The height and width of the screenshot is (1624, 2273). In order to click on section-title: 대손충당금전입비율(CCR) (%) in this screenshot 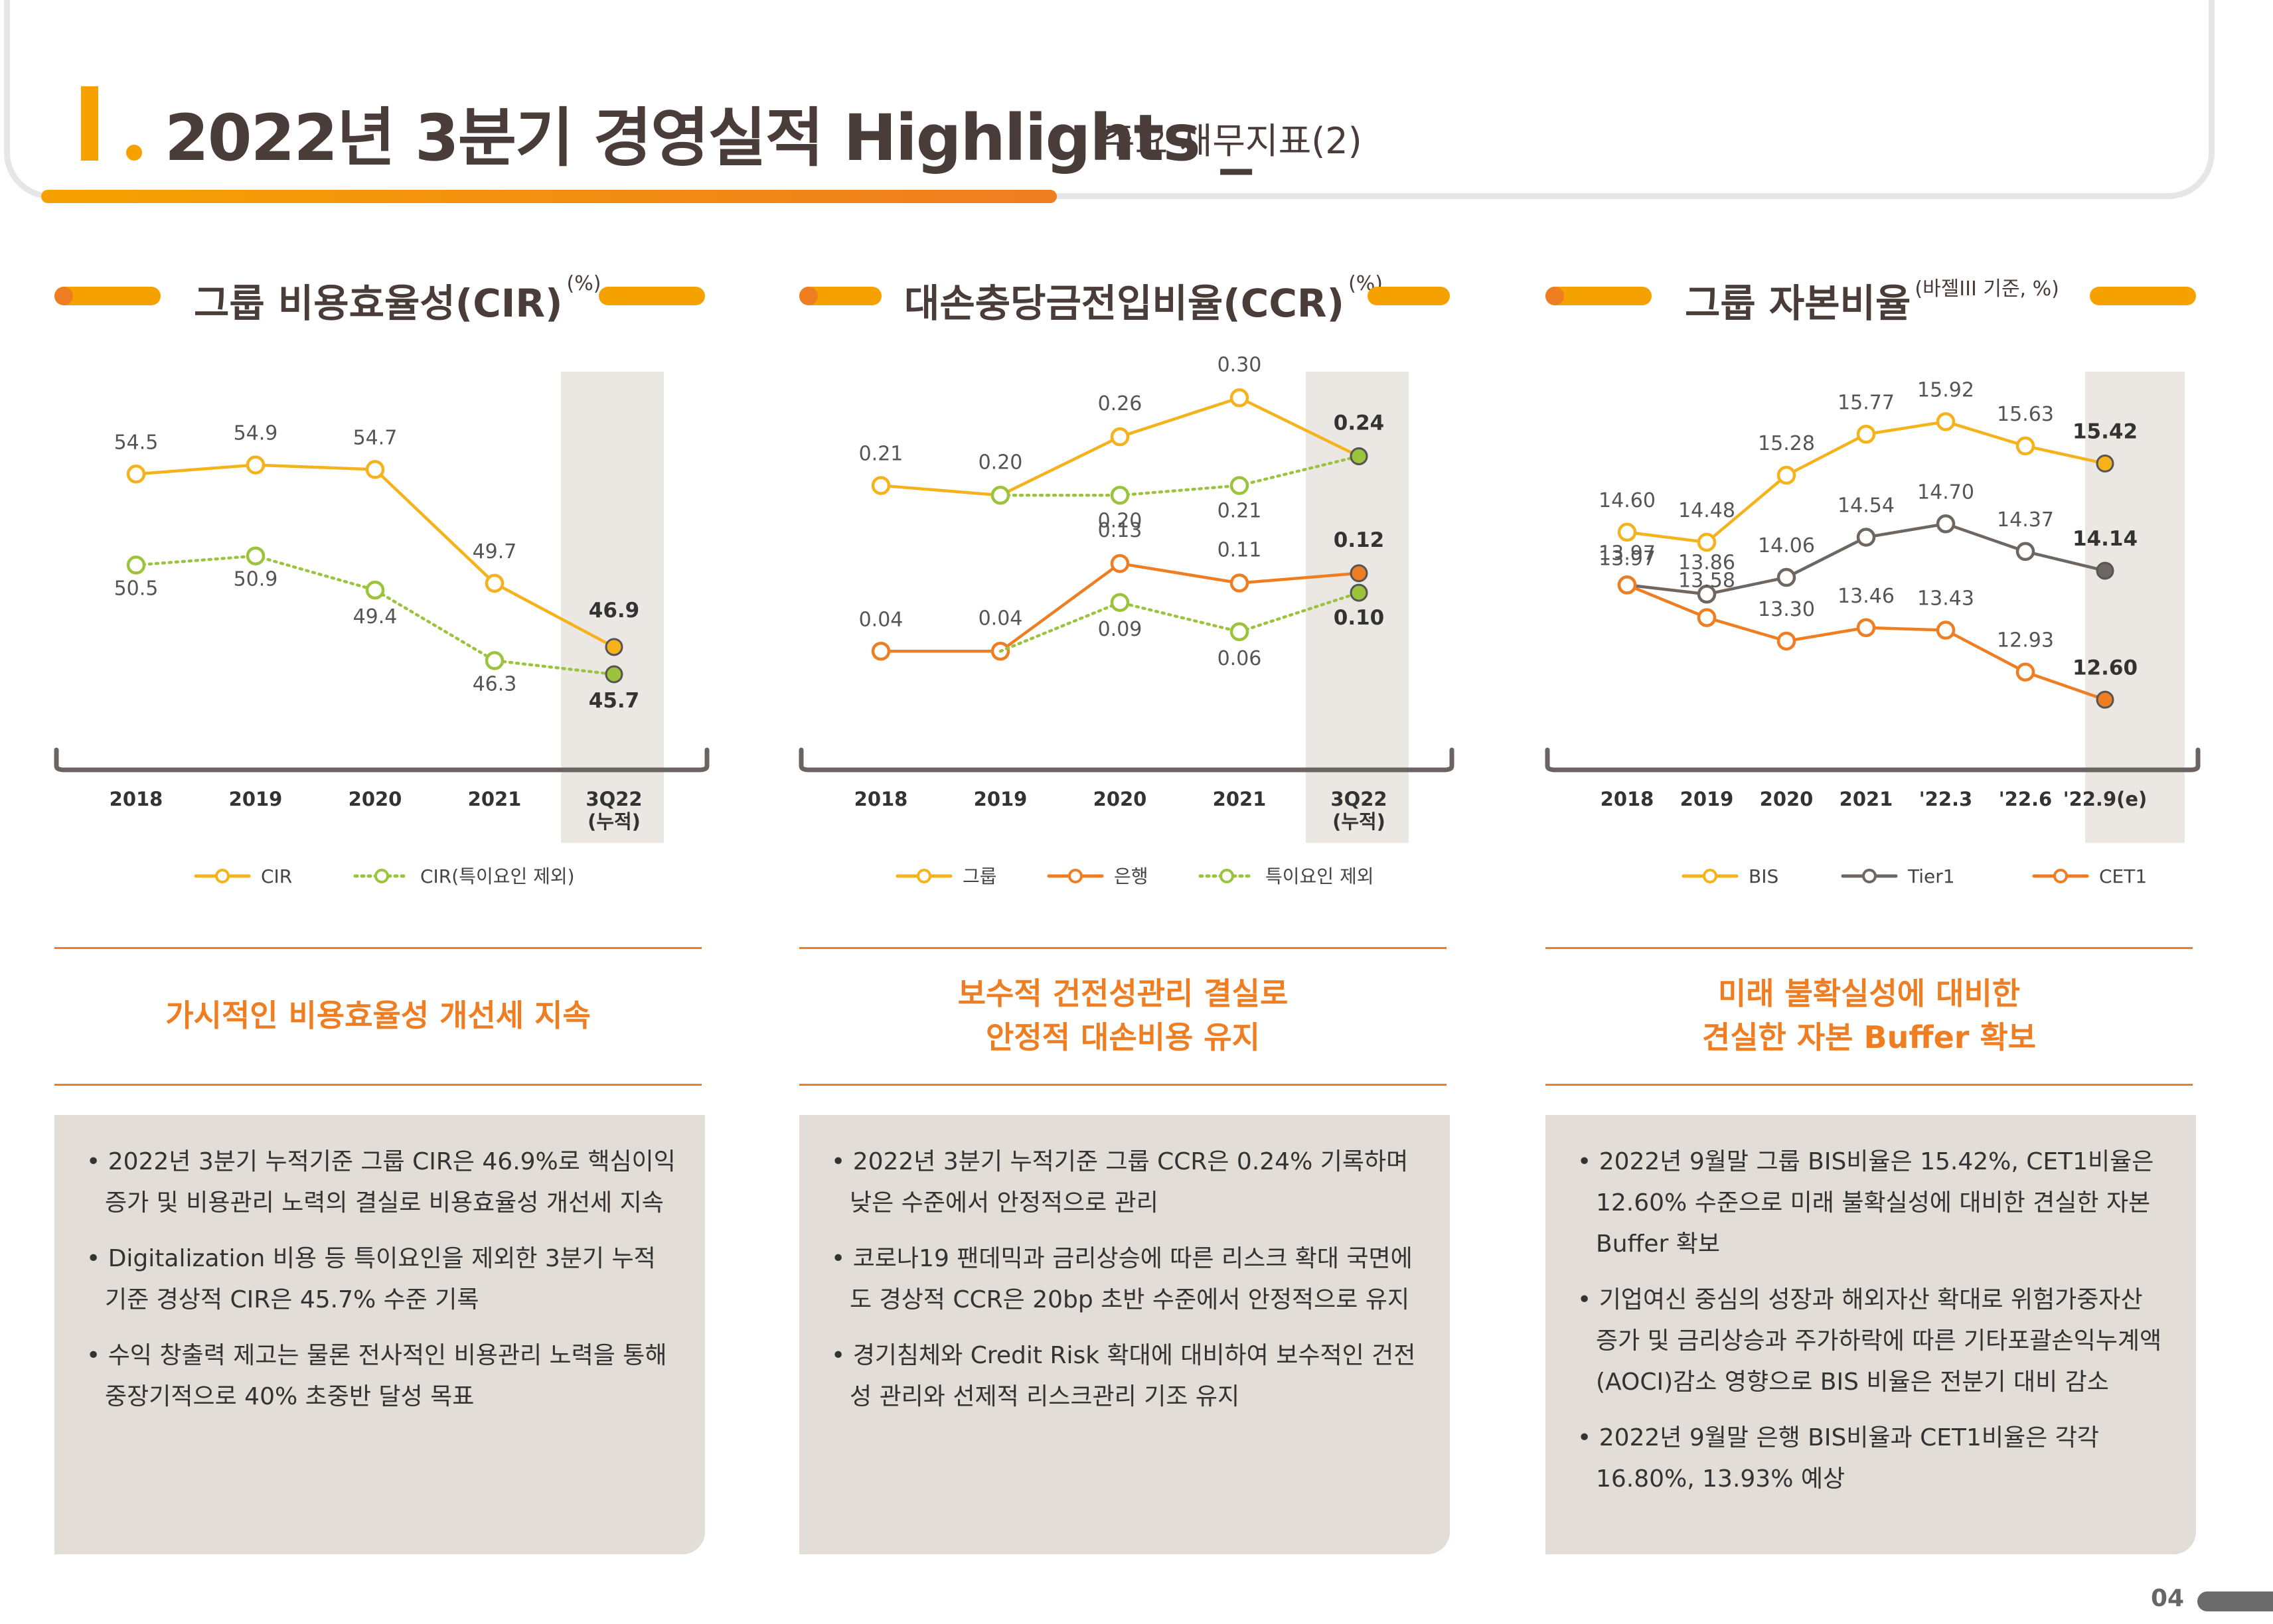, I will do `click(1143, 300)`.